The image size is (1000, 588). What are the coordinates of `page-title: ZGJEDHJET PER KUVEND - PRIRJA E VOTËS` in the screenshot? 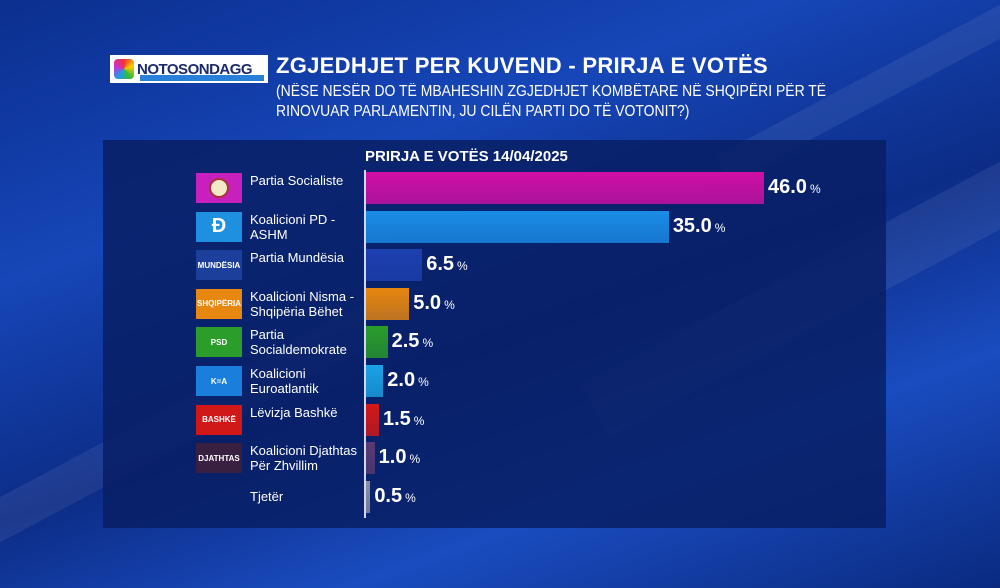 It's located at (522, 65).